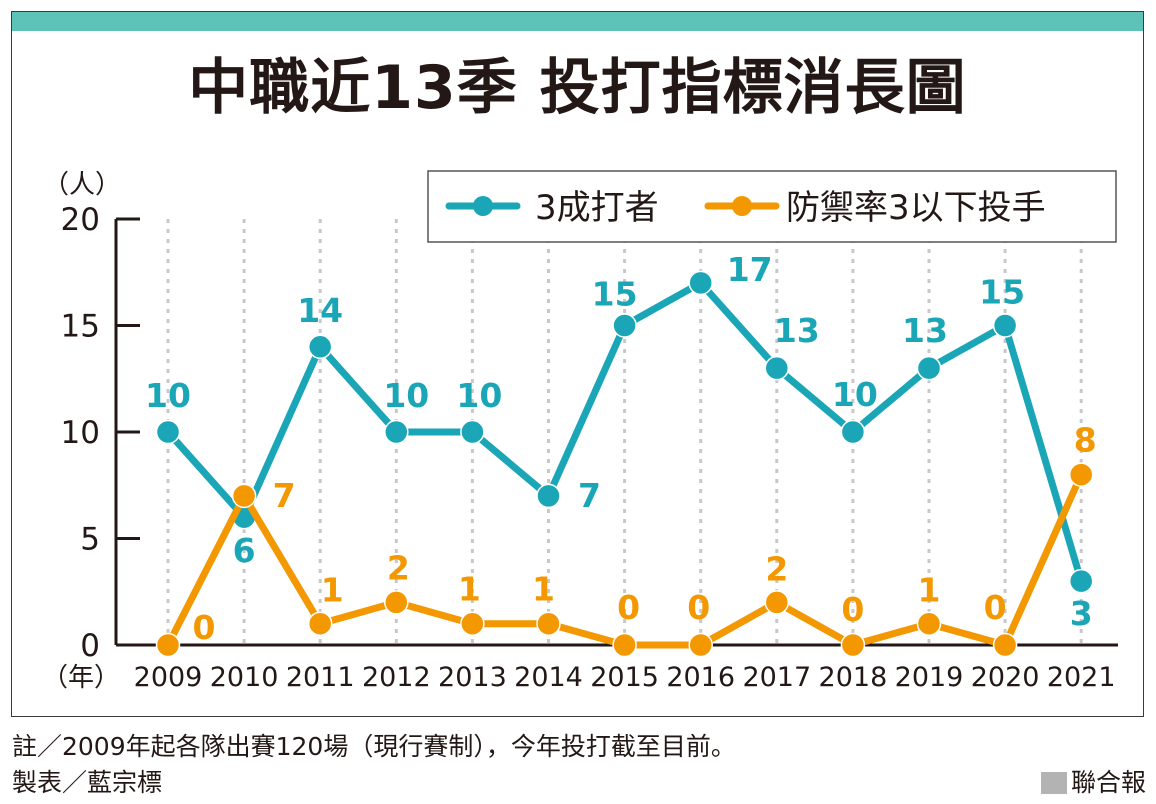 This screenshot has width=1156, height=804. I want to click on y-tick-label: 15, so click(80, 327).